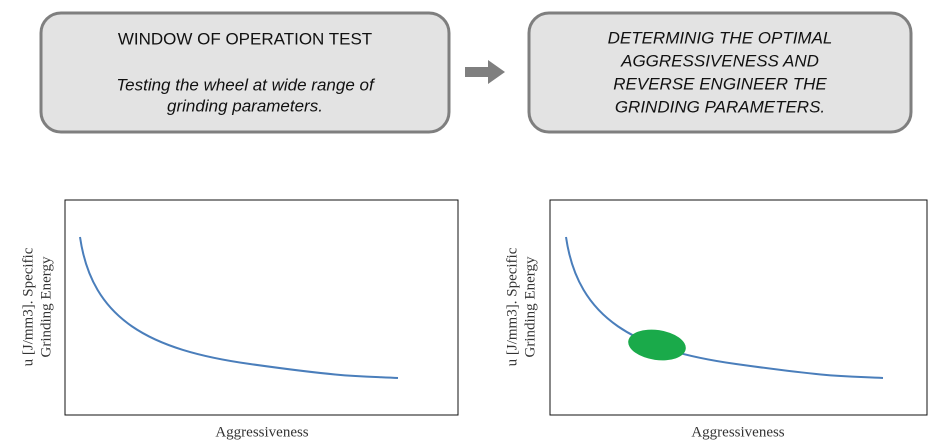  I want to click on box-text: AGGRESSIVENESS AND, so click(719, 60).